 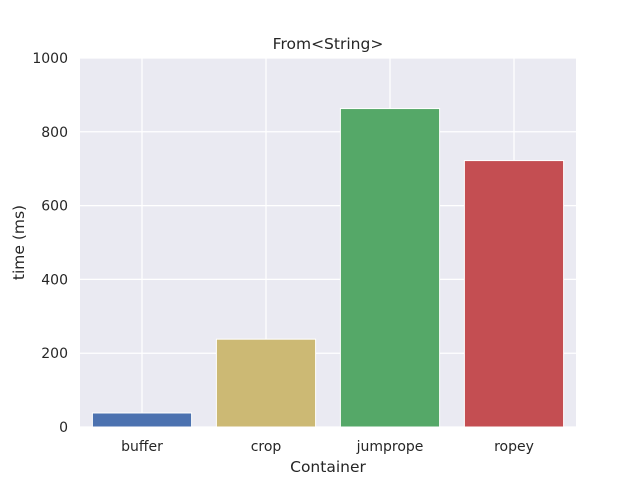 I want to click on y-tick-label: 800, so click(x=54, y=133).